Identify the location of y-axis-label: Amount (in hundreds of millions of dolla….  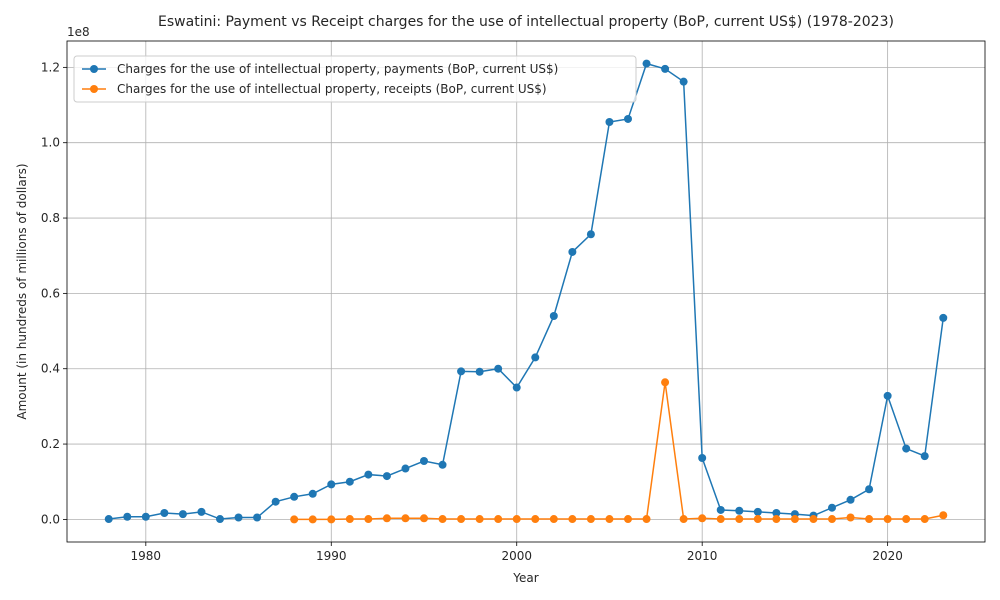
(22, 291).